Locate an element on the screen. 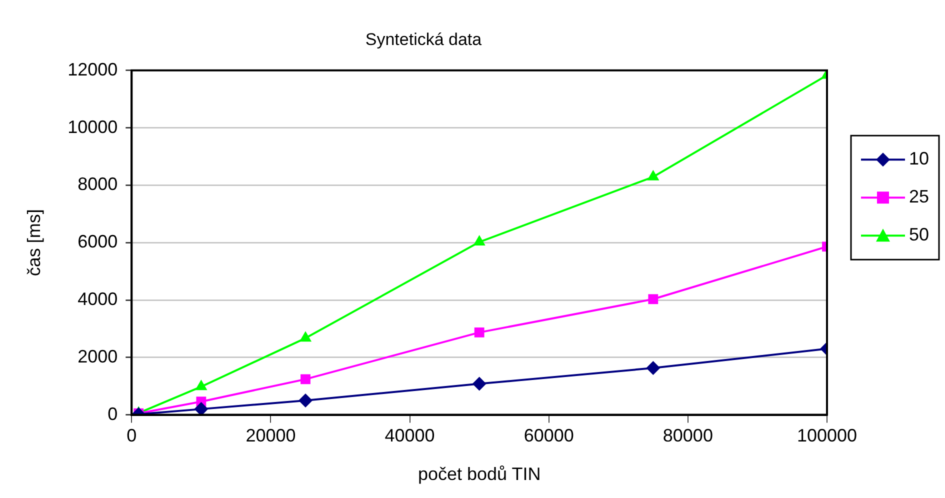 Image resolution: width=945 pixels, height=498 pixels. y-tick-label: 12000 is located at coordinates (93, 69).